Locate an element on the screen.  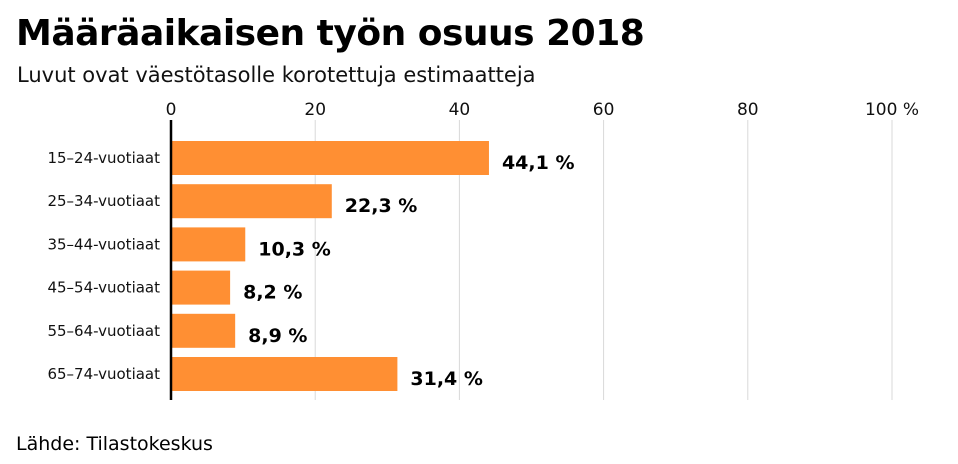
x-tick-label: 80 is located at coordinates (748, 110).